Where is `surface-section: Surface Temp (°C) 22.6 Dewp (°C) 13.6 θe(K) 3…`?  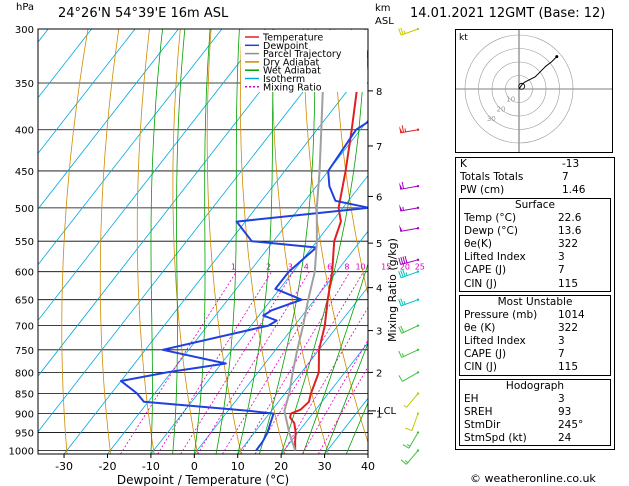 surface-section: Surface Temp (°C) 22.6 Dewp (°C) 13.6 θe(K) 3… is located at coordinates (535, 244).